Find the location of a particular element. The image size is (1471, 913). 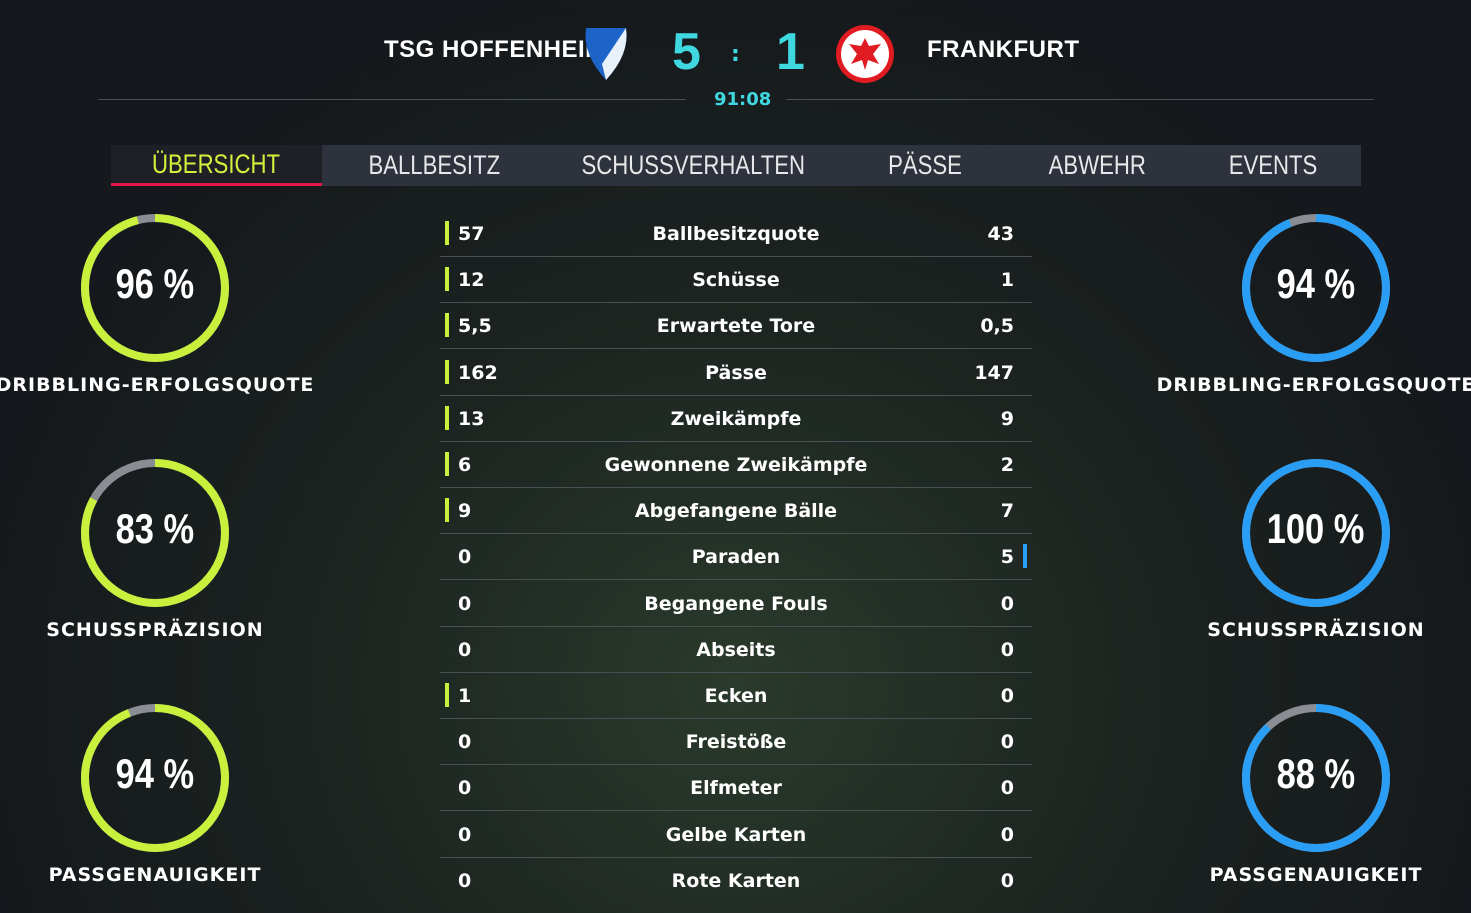

stat-label: Erwartete Tore is located at coordinates (736, 326).